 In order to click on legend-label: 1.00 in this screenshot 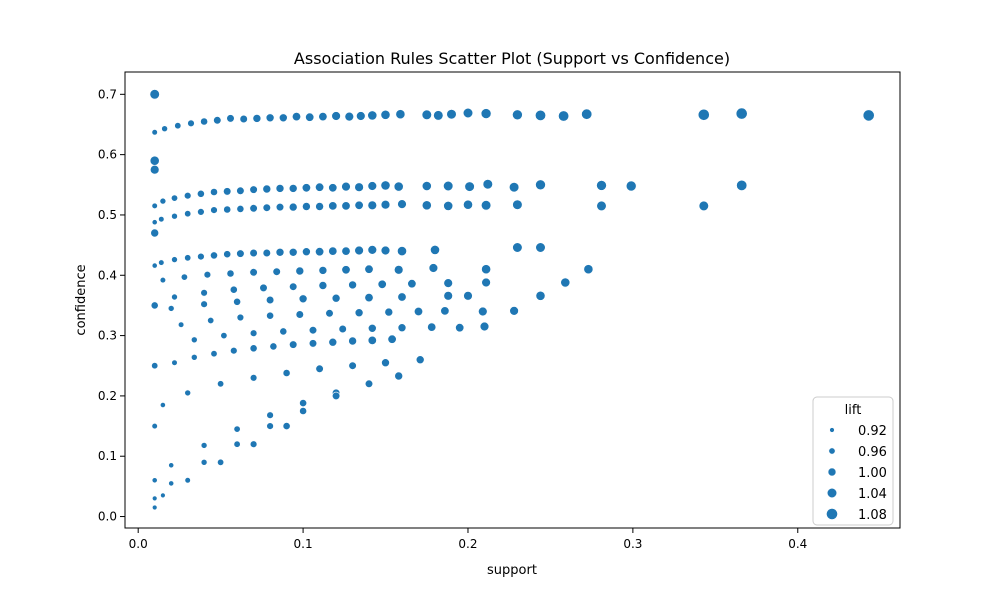, I will do `click(872, 473)`.